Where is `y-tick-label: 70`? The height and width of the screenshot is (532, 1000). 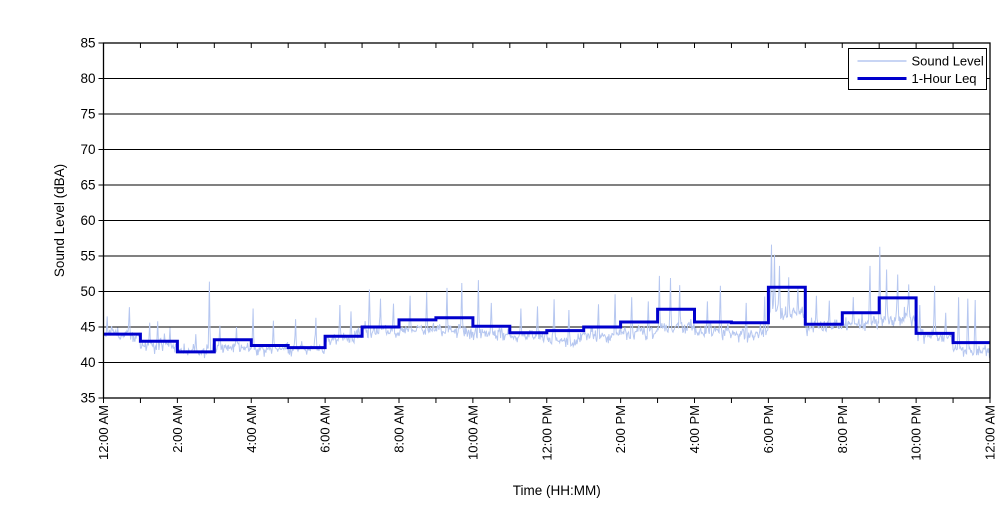
y-tick-label: 70 is located at coordinates (87, 149).